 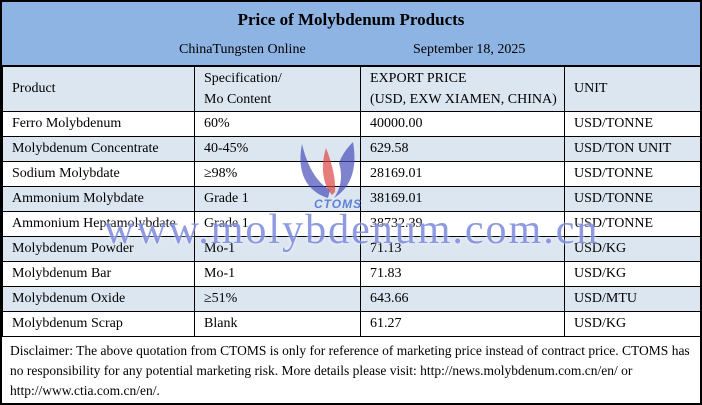 I want to click on price-cell: 71.83, so click(x=462, y=274).